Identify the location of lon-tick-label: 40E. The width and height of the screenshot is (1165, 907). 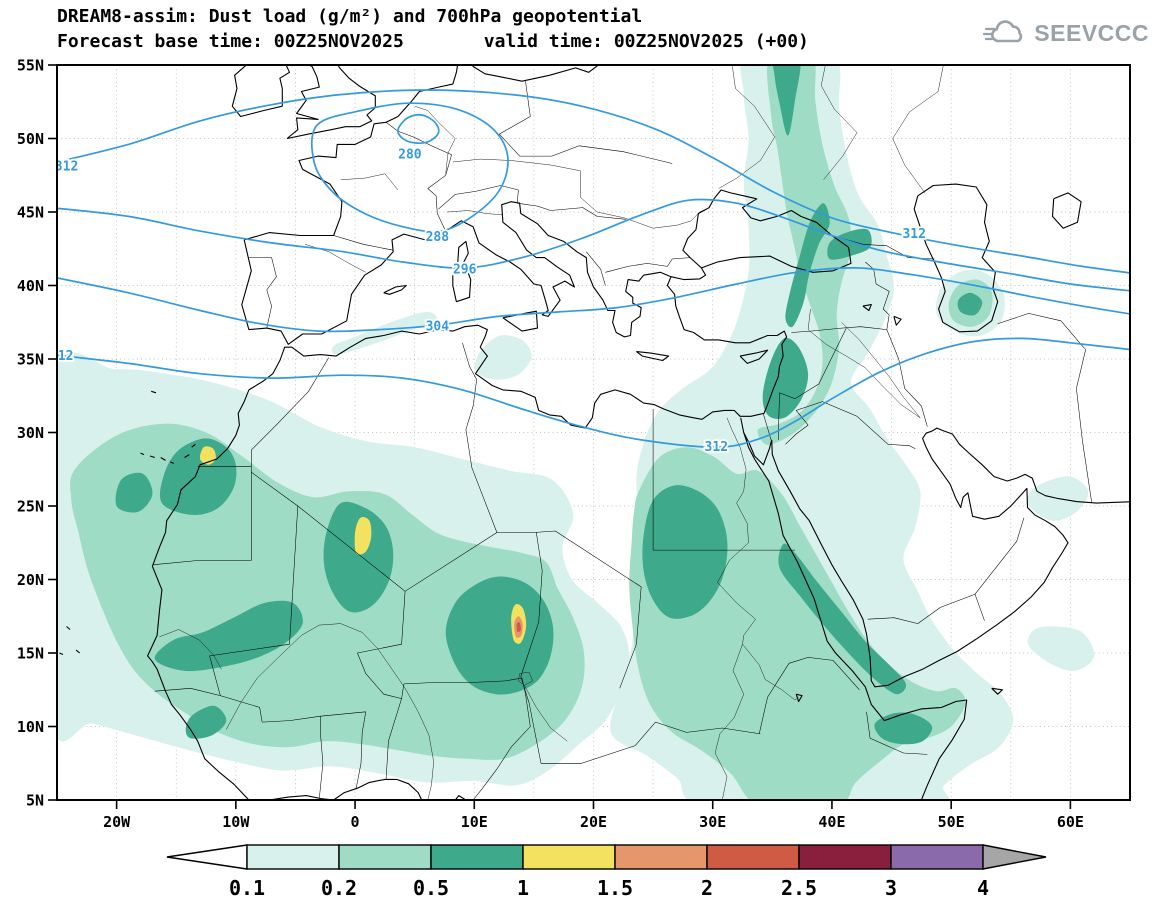
(831, 822).